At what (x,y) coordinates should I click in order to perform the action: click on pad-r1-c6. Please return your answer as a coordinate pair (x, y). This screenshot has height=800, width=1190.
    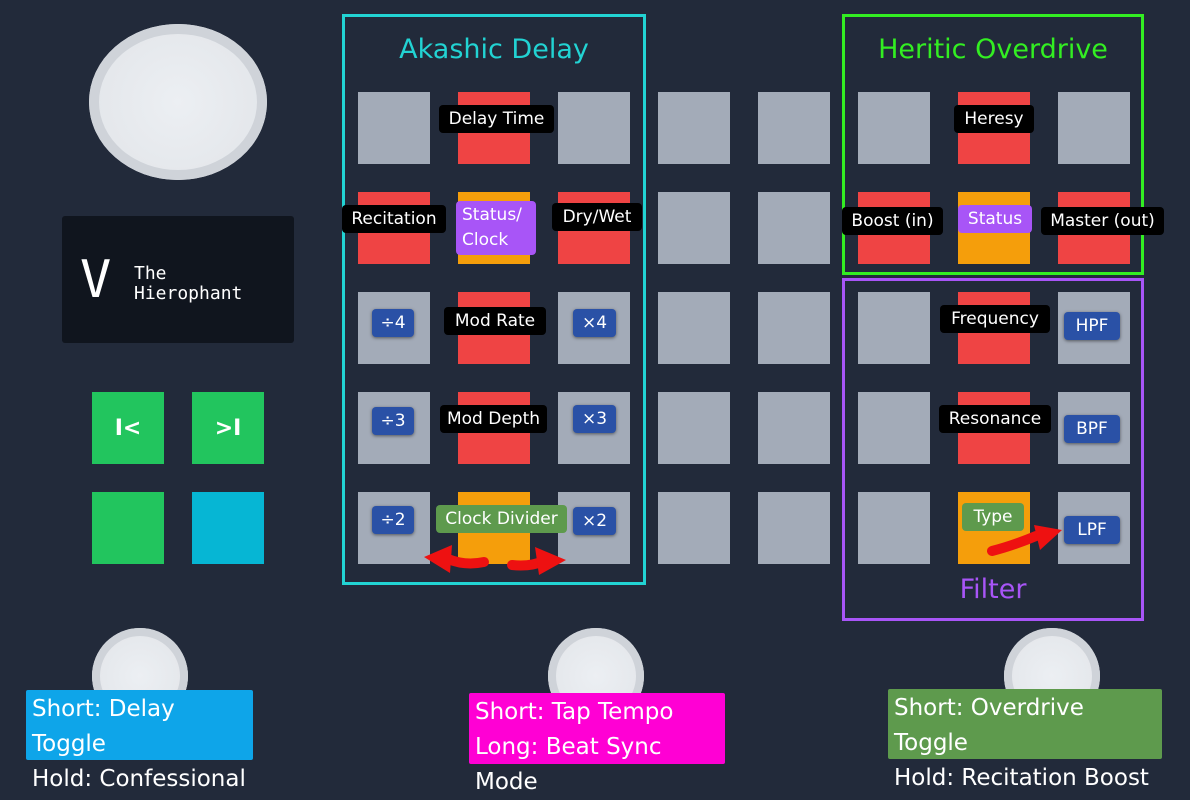
    Looking at the image, I should click on (894, 128).